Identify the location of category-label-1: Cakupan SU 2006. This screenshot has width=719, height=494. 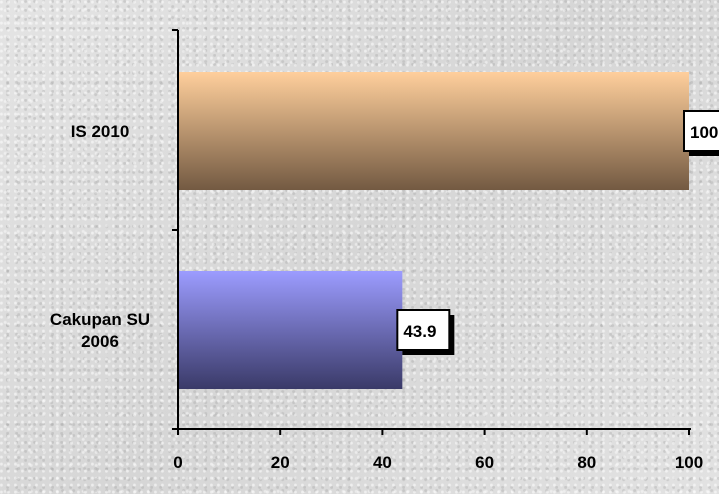
(100, 330).